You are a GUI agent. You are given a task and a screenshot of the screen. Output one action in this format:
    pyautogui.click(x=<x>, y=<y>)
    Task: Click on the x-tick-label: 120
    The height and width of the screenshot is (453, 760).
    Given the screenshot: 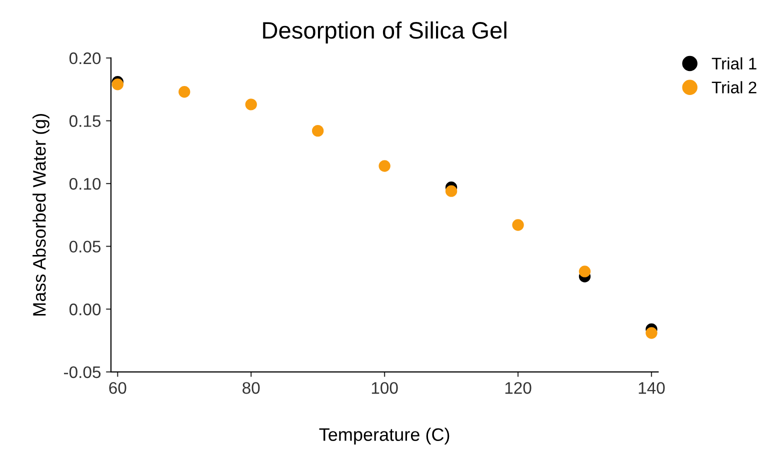 What is the action you would take?
    pyautogui.click(x=518, y=388)
    